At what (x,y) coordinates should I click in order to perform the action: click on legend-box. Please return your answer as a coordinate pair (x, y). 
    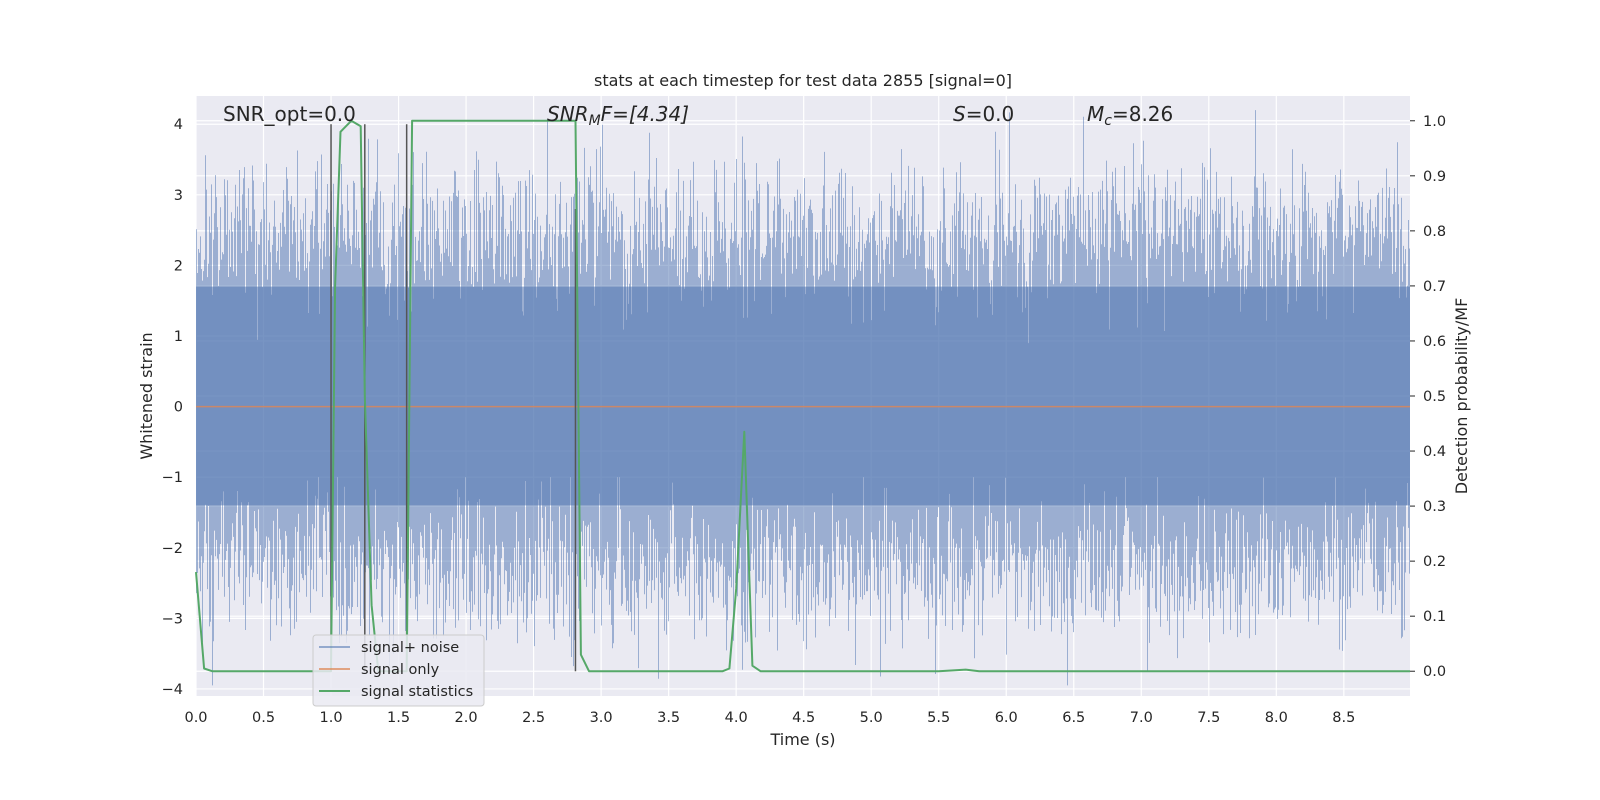
    Looking at the image, I should click on (398, 670).